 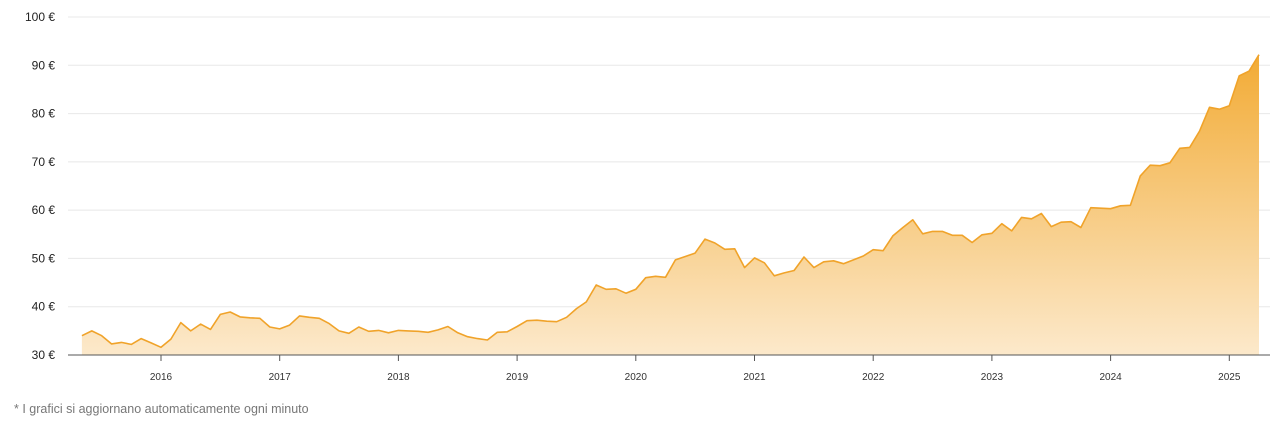 I want to click on x-tick-label: 2019, so click(x=517, y=377).